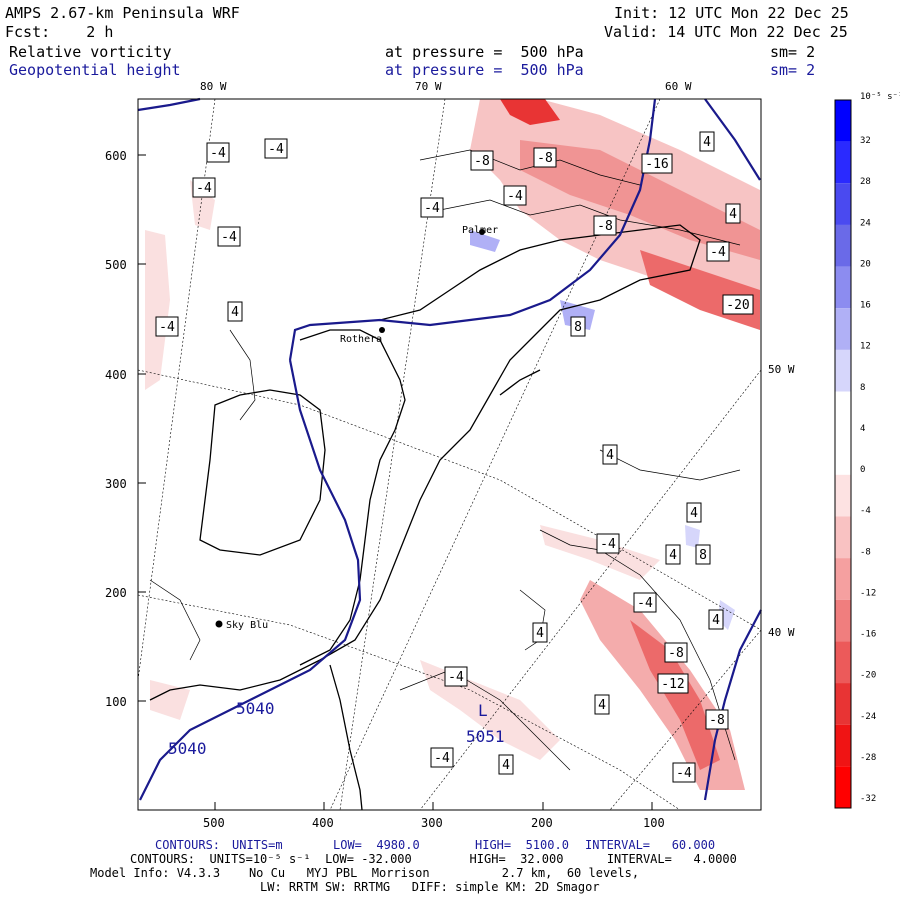 The height and width of the screenshot is (900, 900). I want to click on field1-level: at pressure = 500 hPa, so click(484, 52).